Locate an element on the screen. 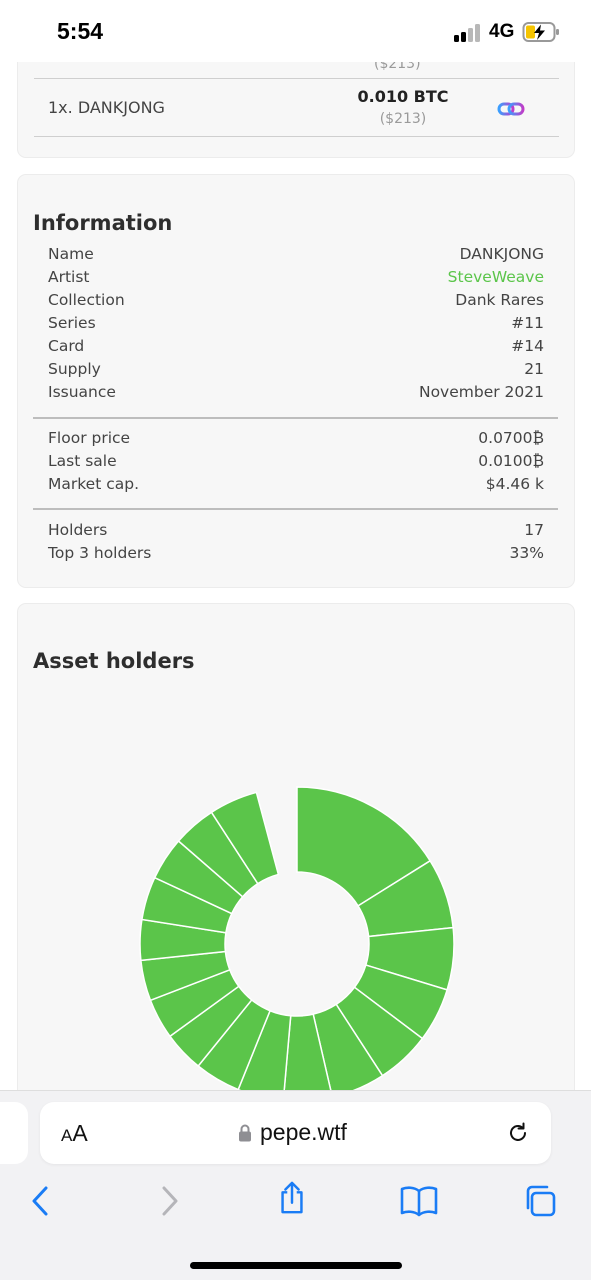  status-bar: 5:54 4G is located at coordinates (295, 31).